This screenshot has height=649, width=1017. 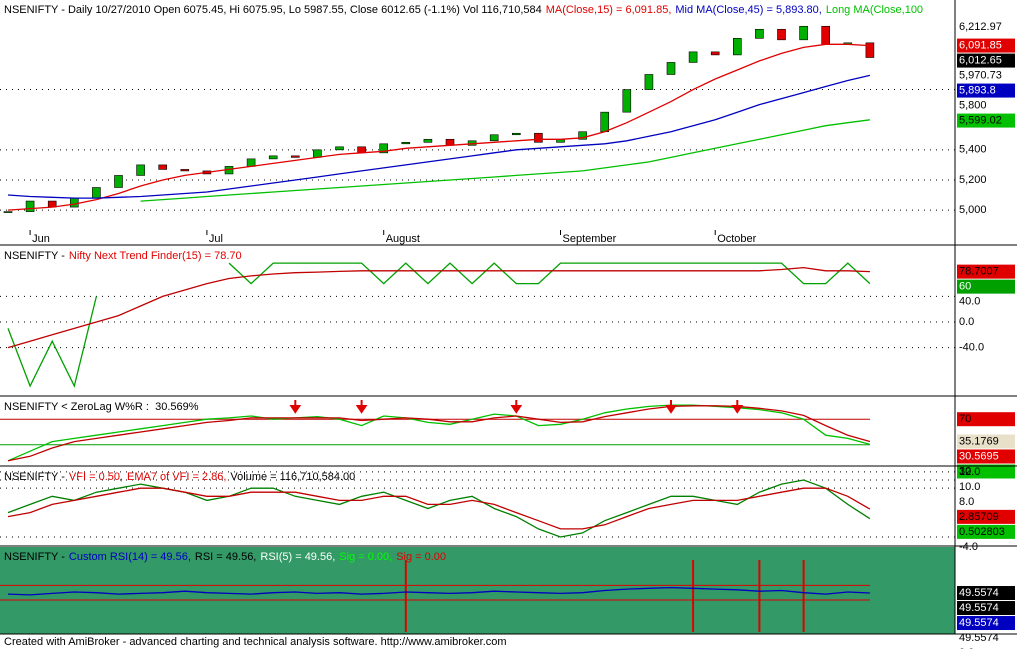 What do you see at coordinates (979, 517) in the screenshot?
I see `value-marker: 2.85709` at bounding box center [979, 517].